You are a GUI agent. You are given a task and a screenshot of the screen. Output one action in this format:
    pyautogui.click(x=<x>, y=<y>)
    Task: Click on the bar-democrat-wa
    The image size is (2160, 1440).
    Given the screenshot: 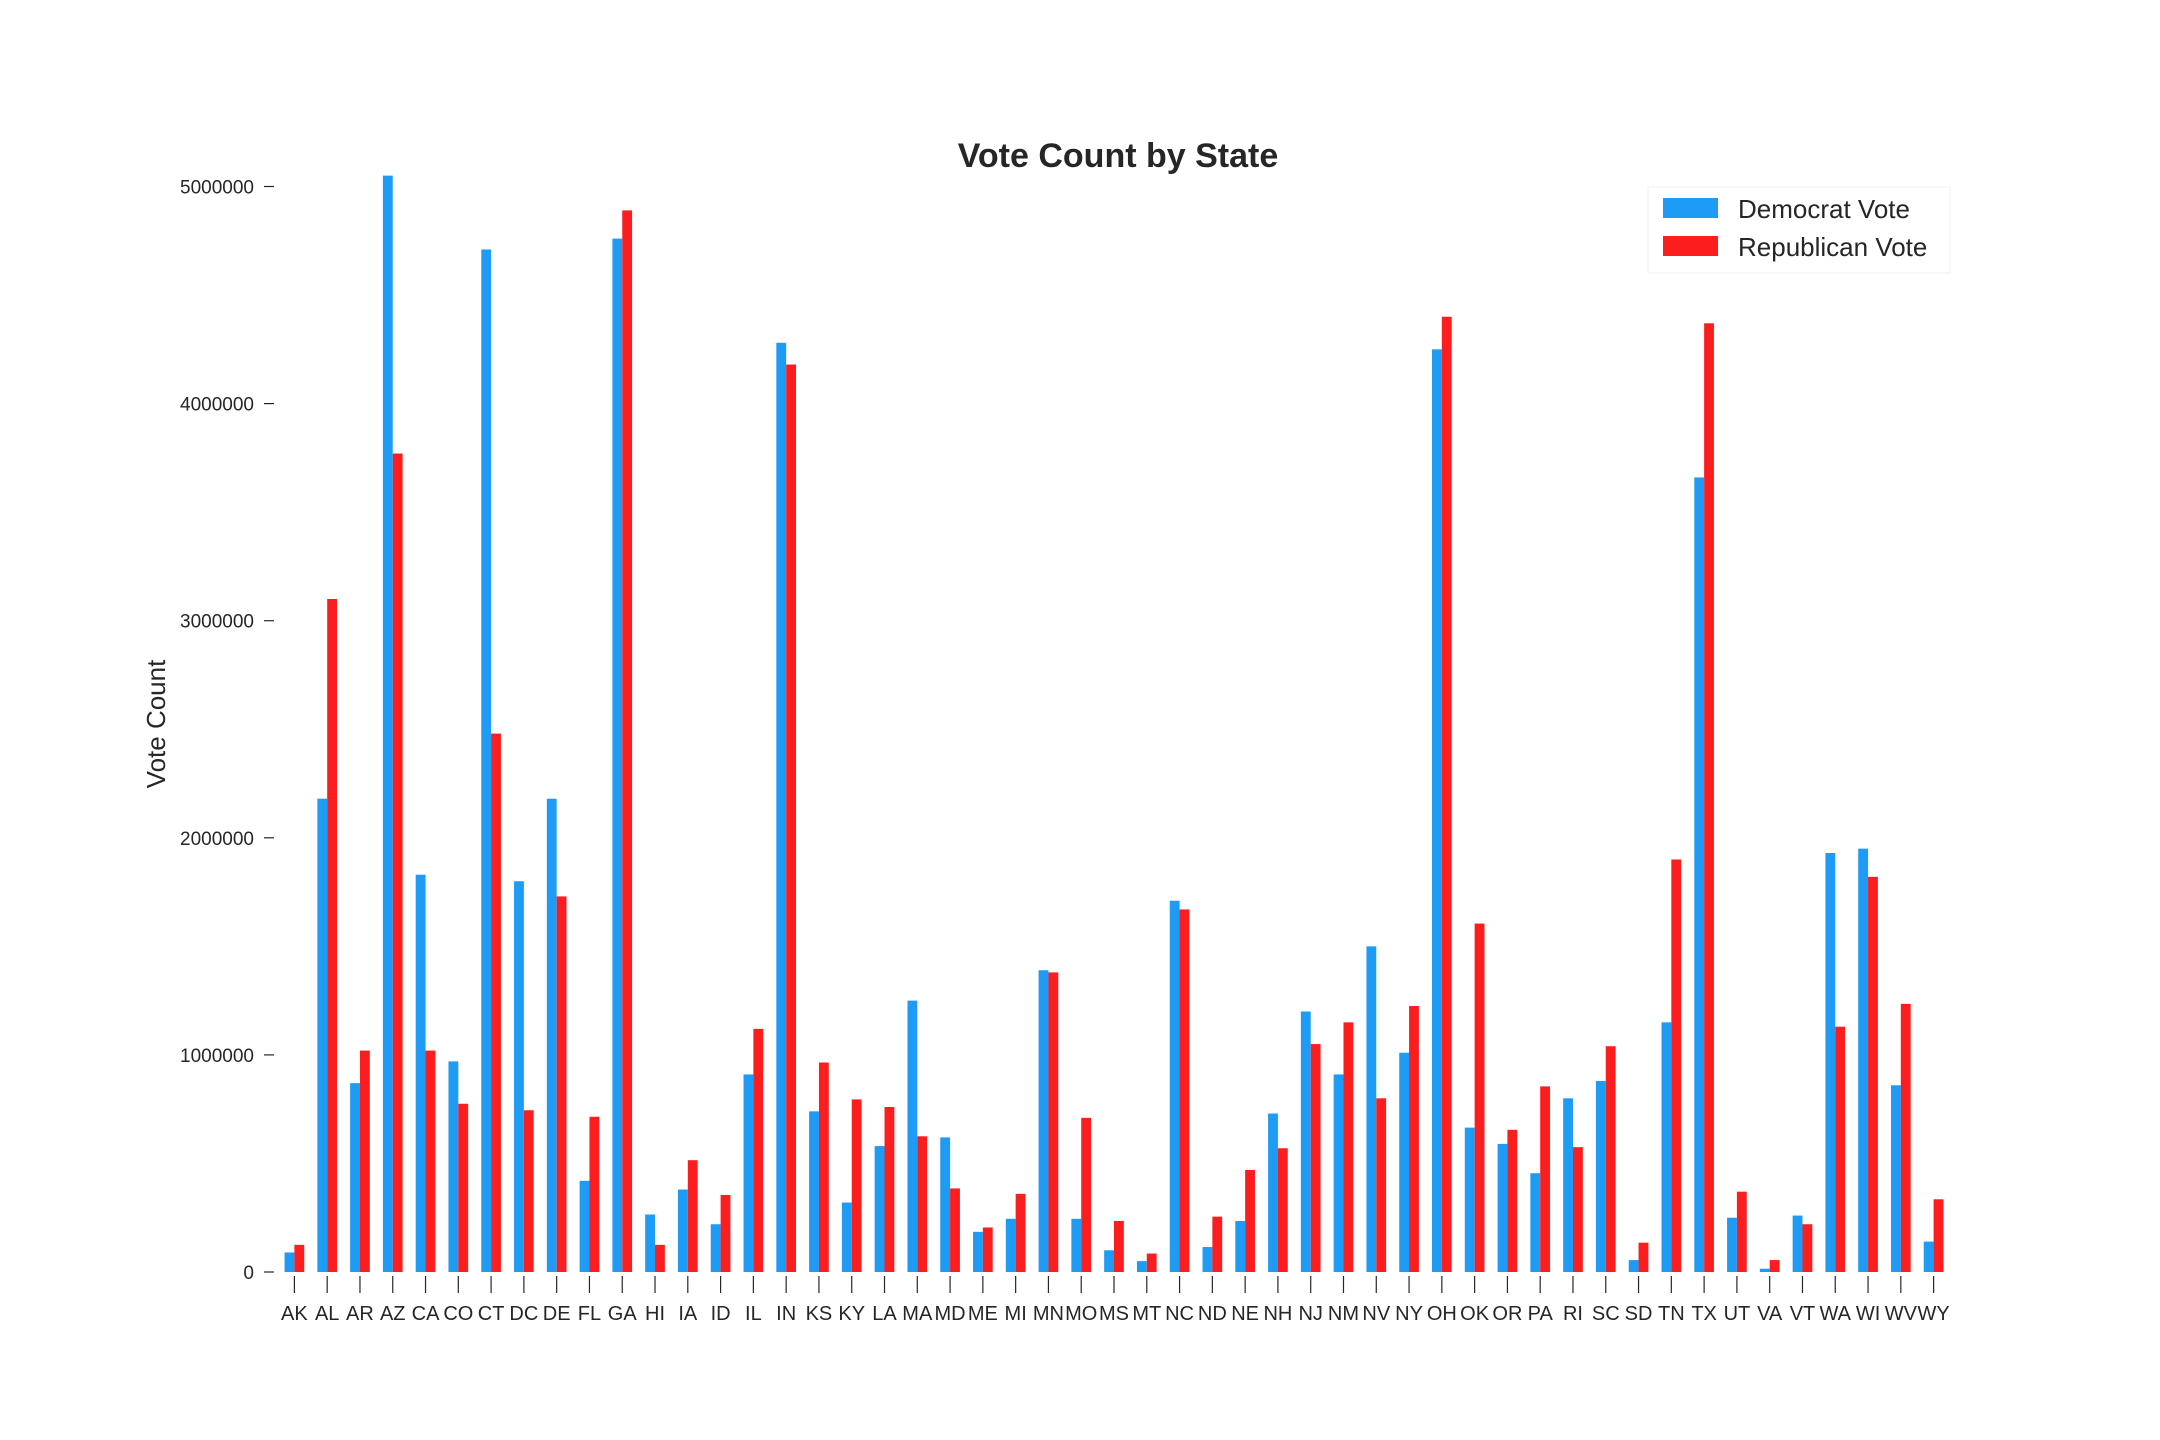 What is the action you would take?
    pyautogui.click(x=1830, y=1062)
    